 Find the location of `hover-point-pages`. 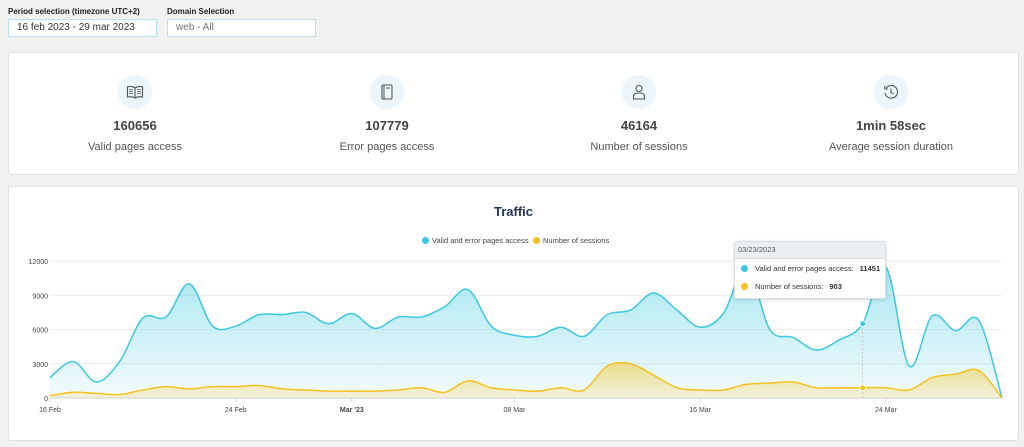

hover-point-pages is located at coordinates (863, 324).